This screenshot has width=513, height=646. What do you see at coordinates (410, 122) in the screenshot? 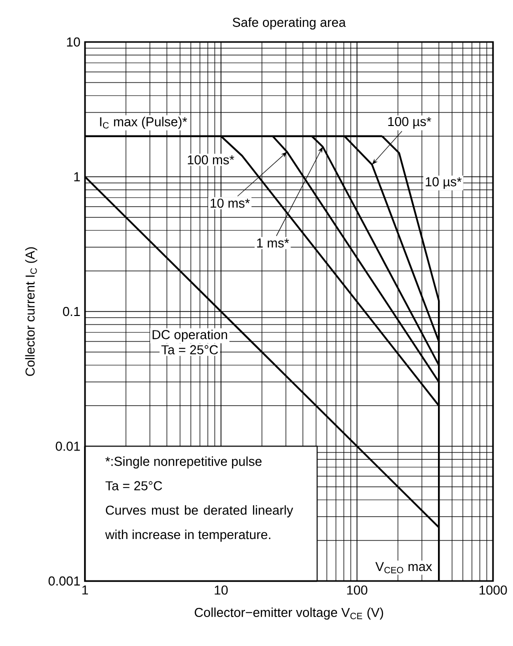
I see `text: 100 µs*` at bounding box center [410, 122].